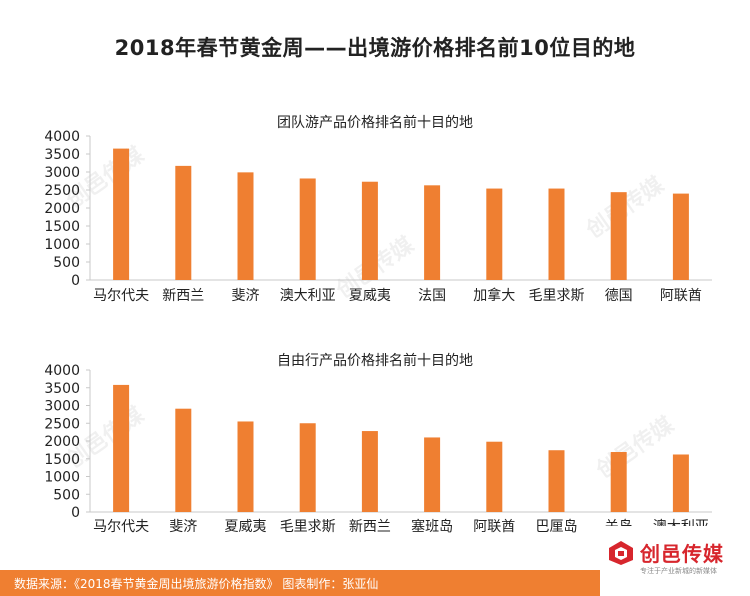 Image resolution: width=750 pixels, height=596 pixels. Describe the element at coordinates (494, 295) in the screenshot. I see `x-tick-label: 加拿大` at that location.